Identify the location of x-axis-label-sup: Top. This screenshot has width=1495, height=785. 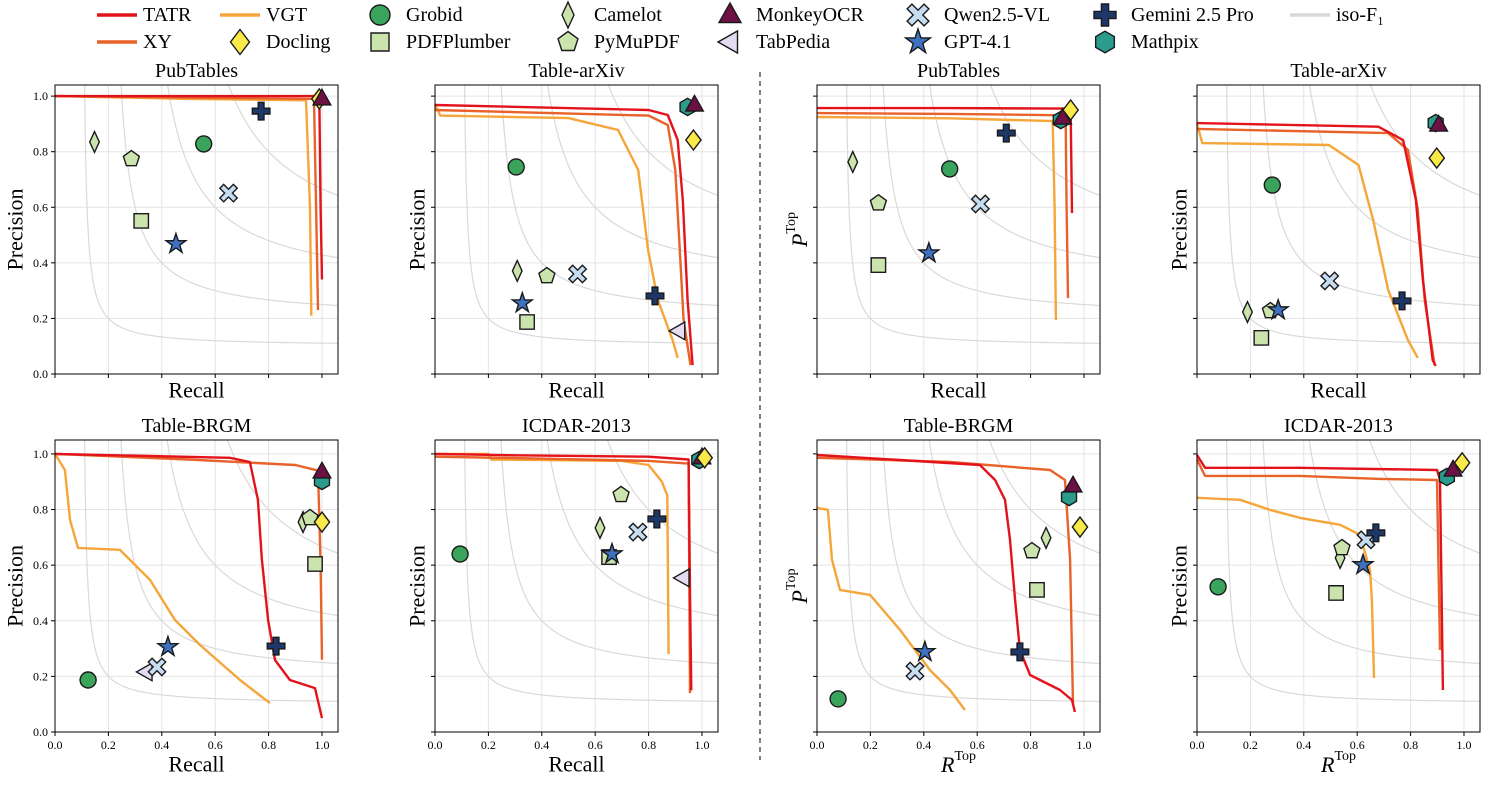
(1345, 756).